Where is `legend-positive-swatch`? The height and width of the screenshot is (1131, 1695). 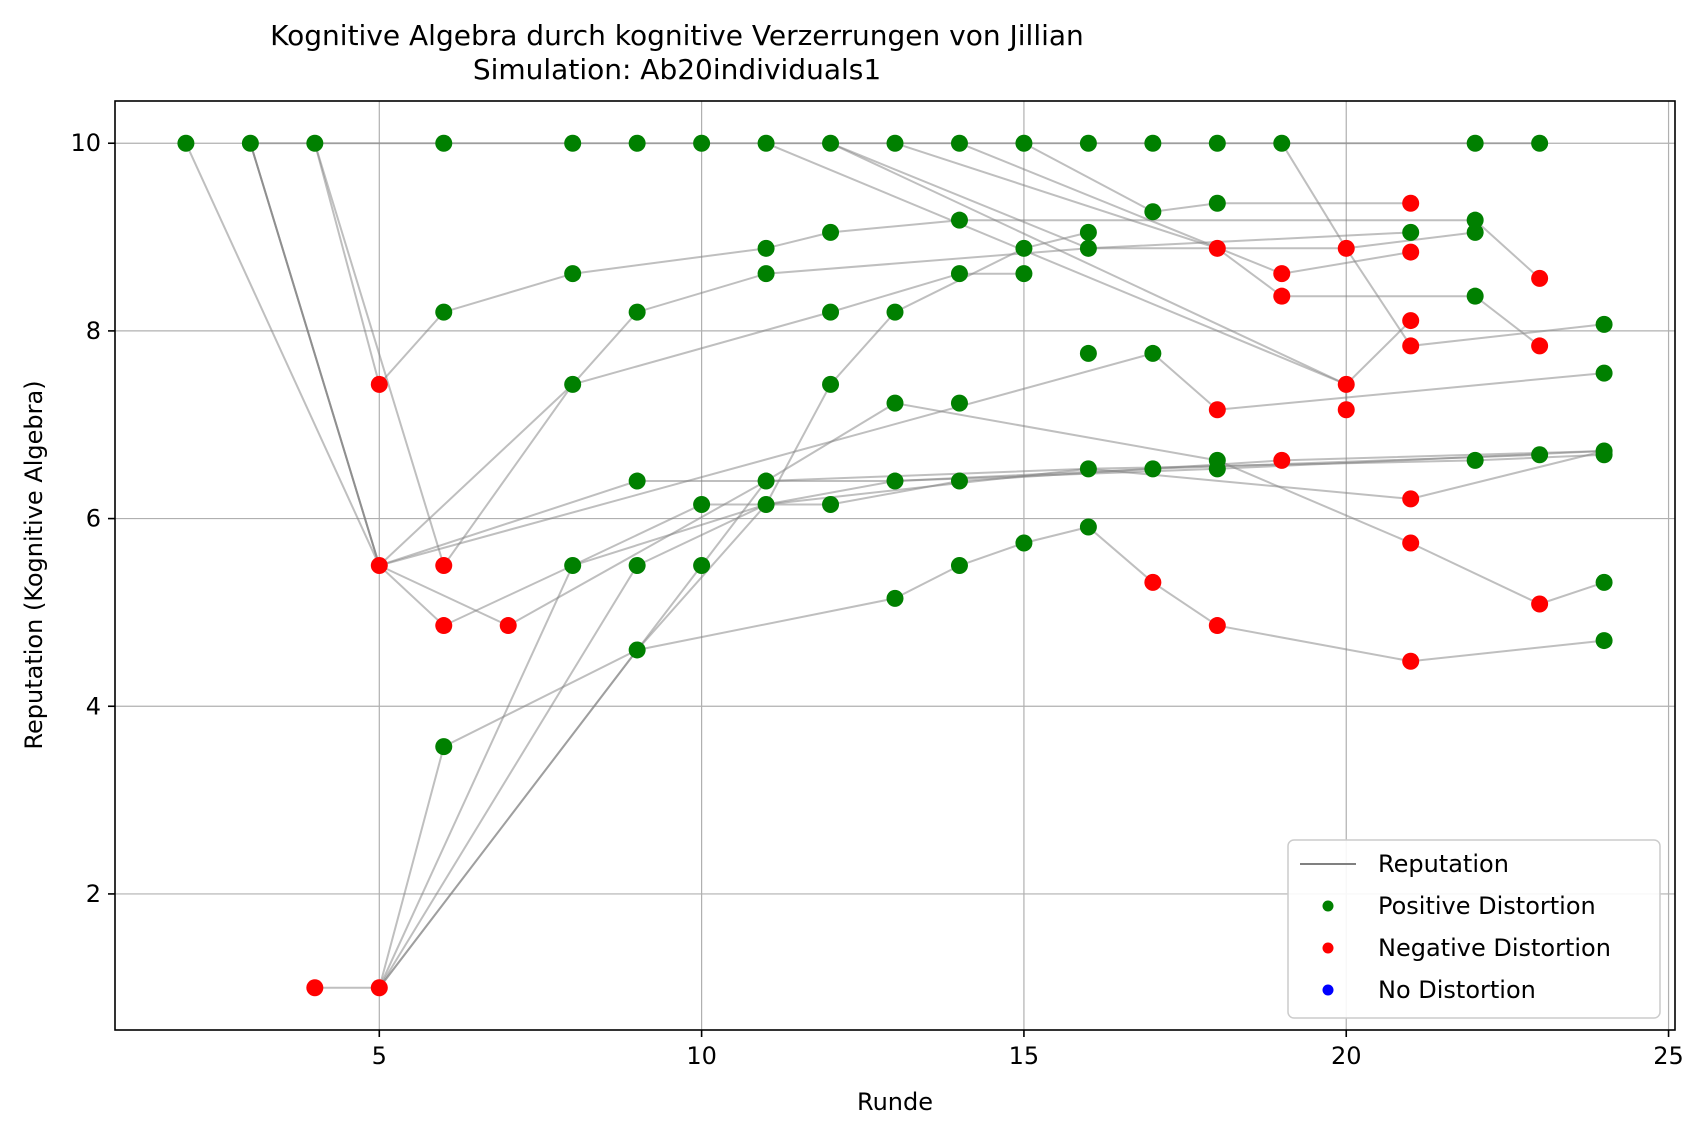 legend-positive-swatch is located at coordinates (1328, 906).